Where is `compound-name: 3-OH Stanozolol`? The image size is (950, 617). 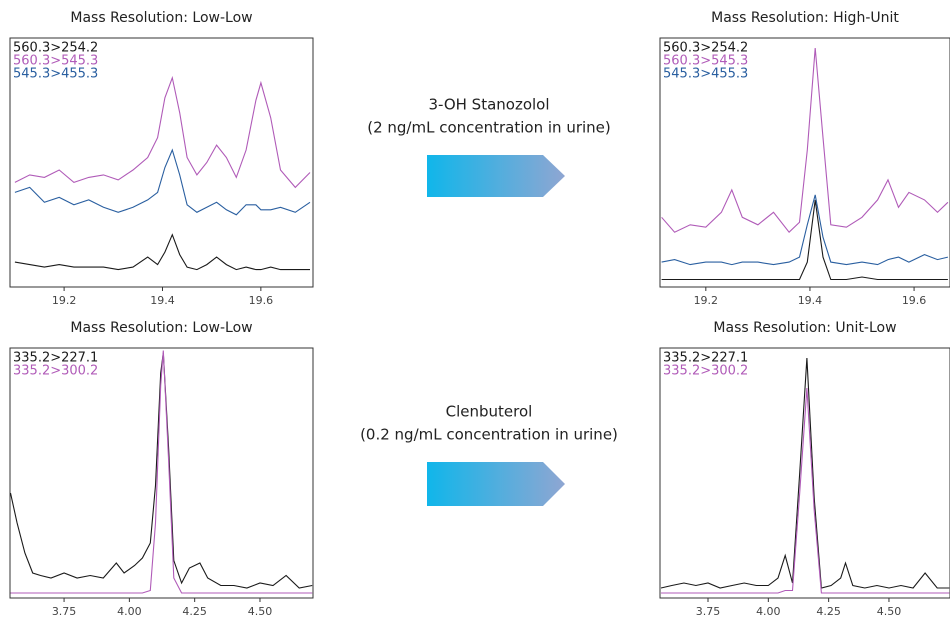 compound-name: 3-OH Stanozolol is located at coordinates (488, 105).